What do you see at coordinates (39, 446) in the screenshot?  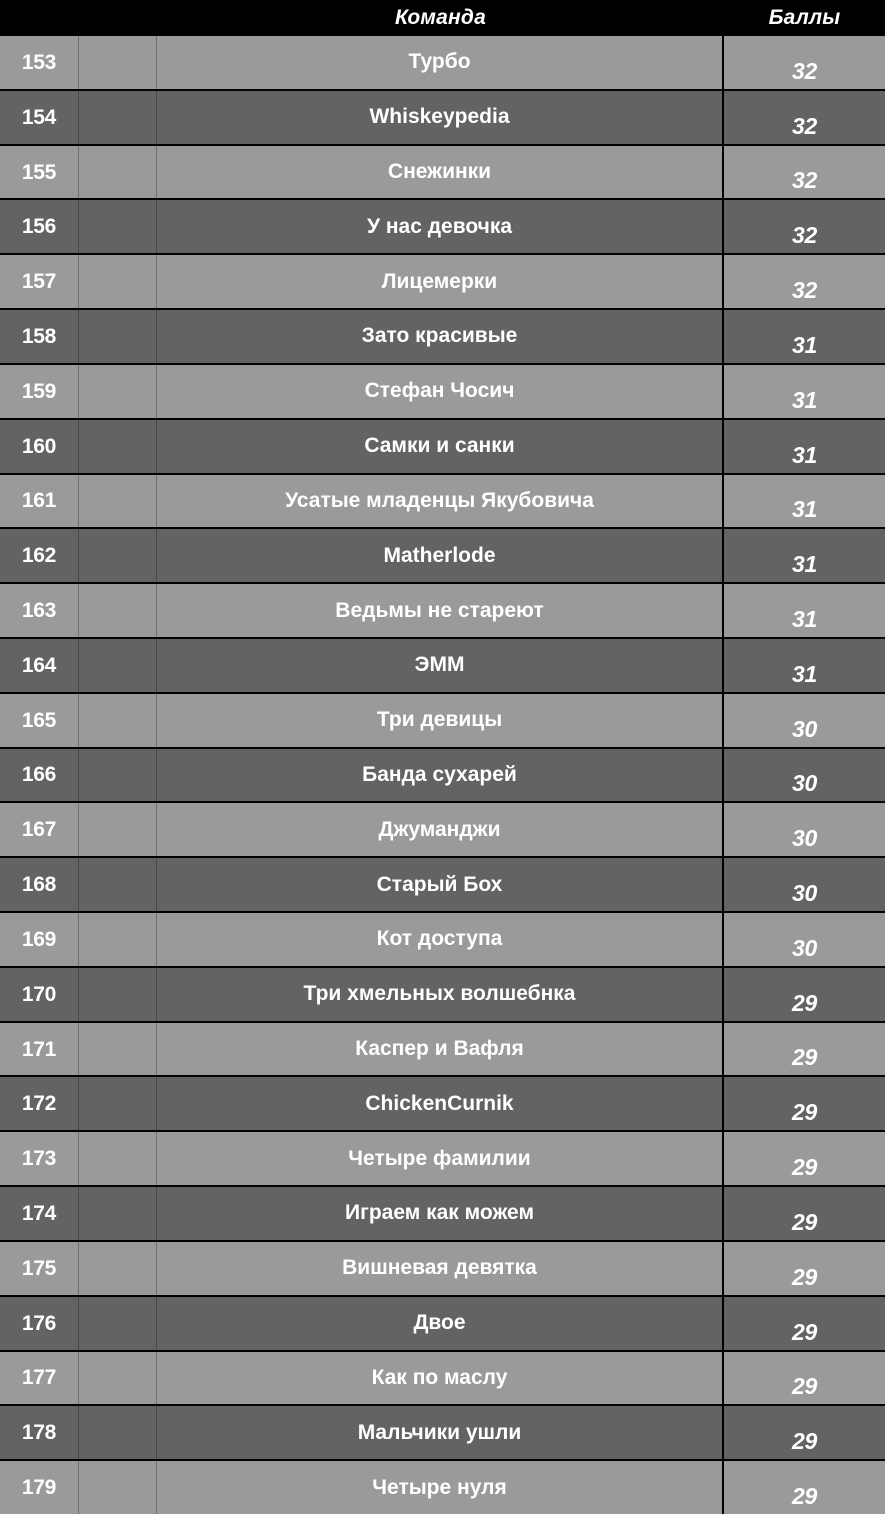 I see `rank-value: 160` at bounding box center [39, 446].